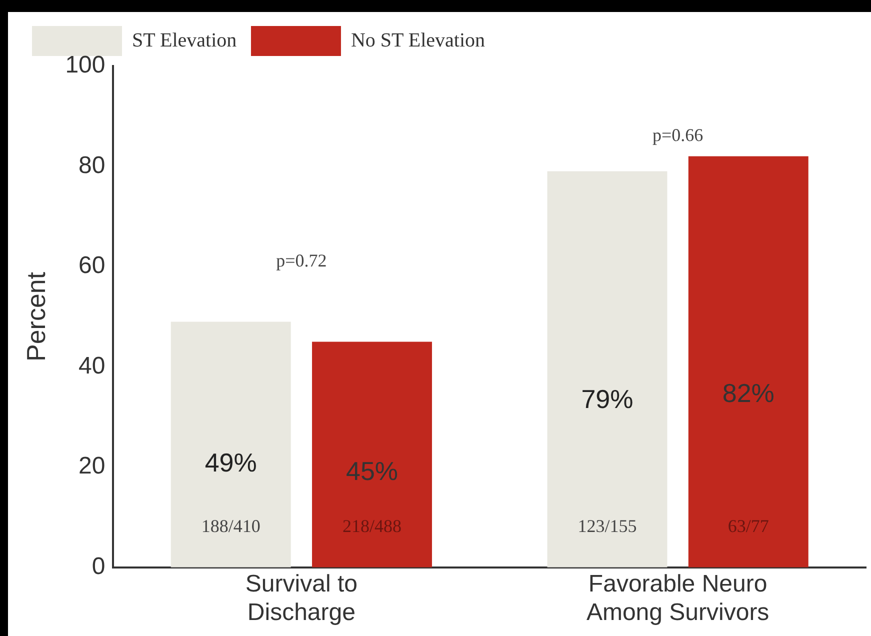  I want to click on y-tick-label: 60, so click(92, 266).